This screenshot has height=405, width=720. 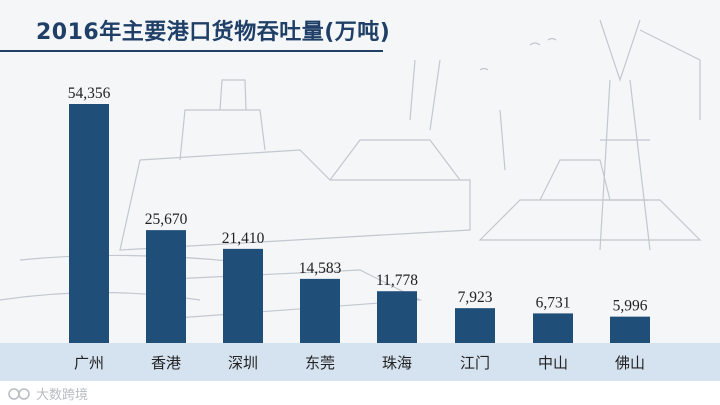 What do you see at coordinates (630, 363) in the screenshot?
I see `category-label-7: 佛山` at bounding box center [630, 363].